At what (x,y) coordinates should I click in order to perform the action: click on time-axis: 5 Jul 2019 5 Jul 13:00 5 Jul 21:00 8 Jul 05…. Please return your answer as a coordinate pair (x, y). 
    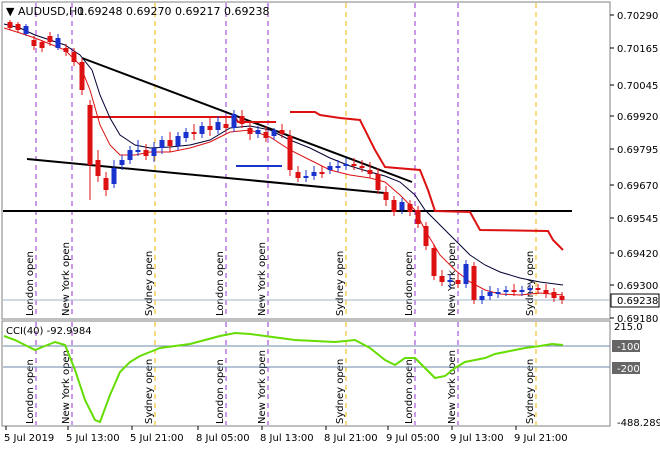
    Looking at the image, I should click on (286, 435).